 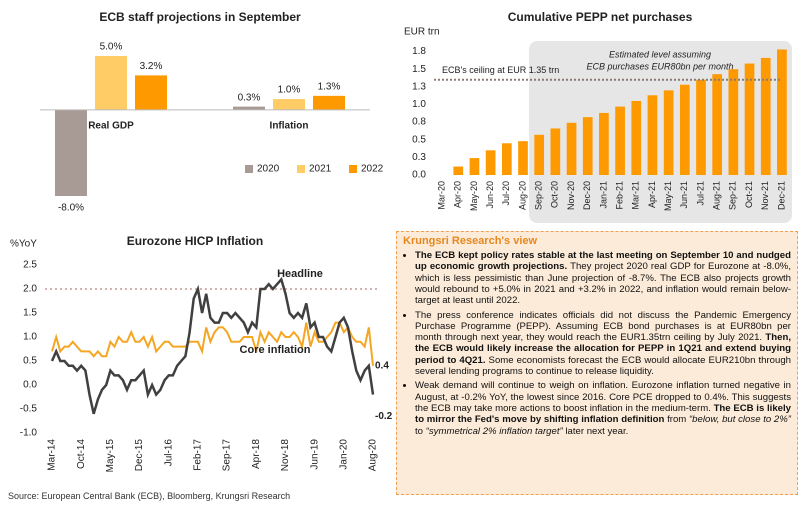 I want to click on x-tick-label: Jan-20, so click(x=343, y=454).